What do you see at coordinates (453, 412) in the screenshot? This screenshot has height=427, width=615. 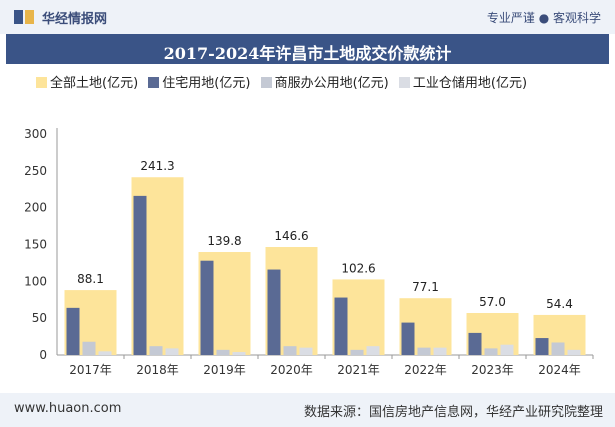 I see `data-source: 数据来源：国信房地产信息网，华经产业研究院整理` at bounding box center [453, 412].